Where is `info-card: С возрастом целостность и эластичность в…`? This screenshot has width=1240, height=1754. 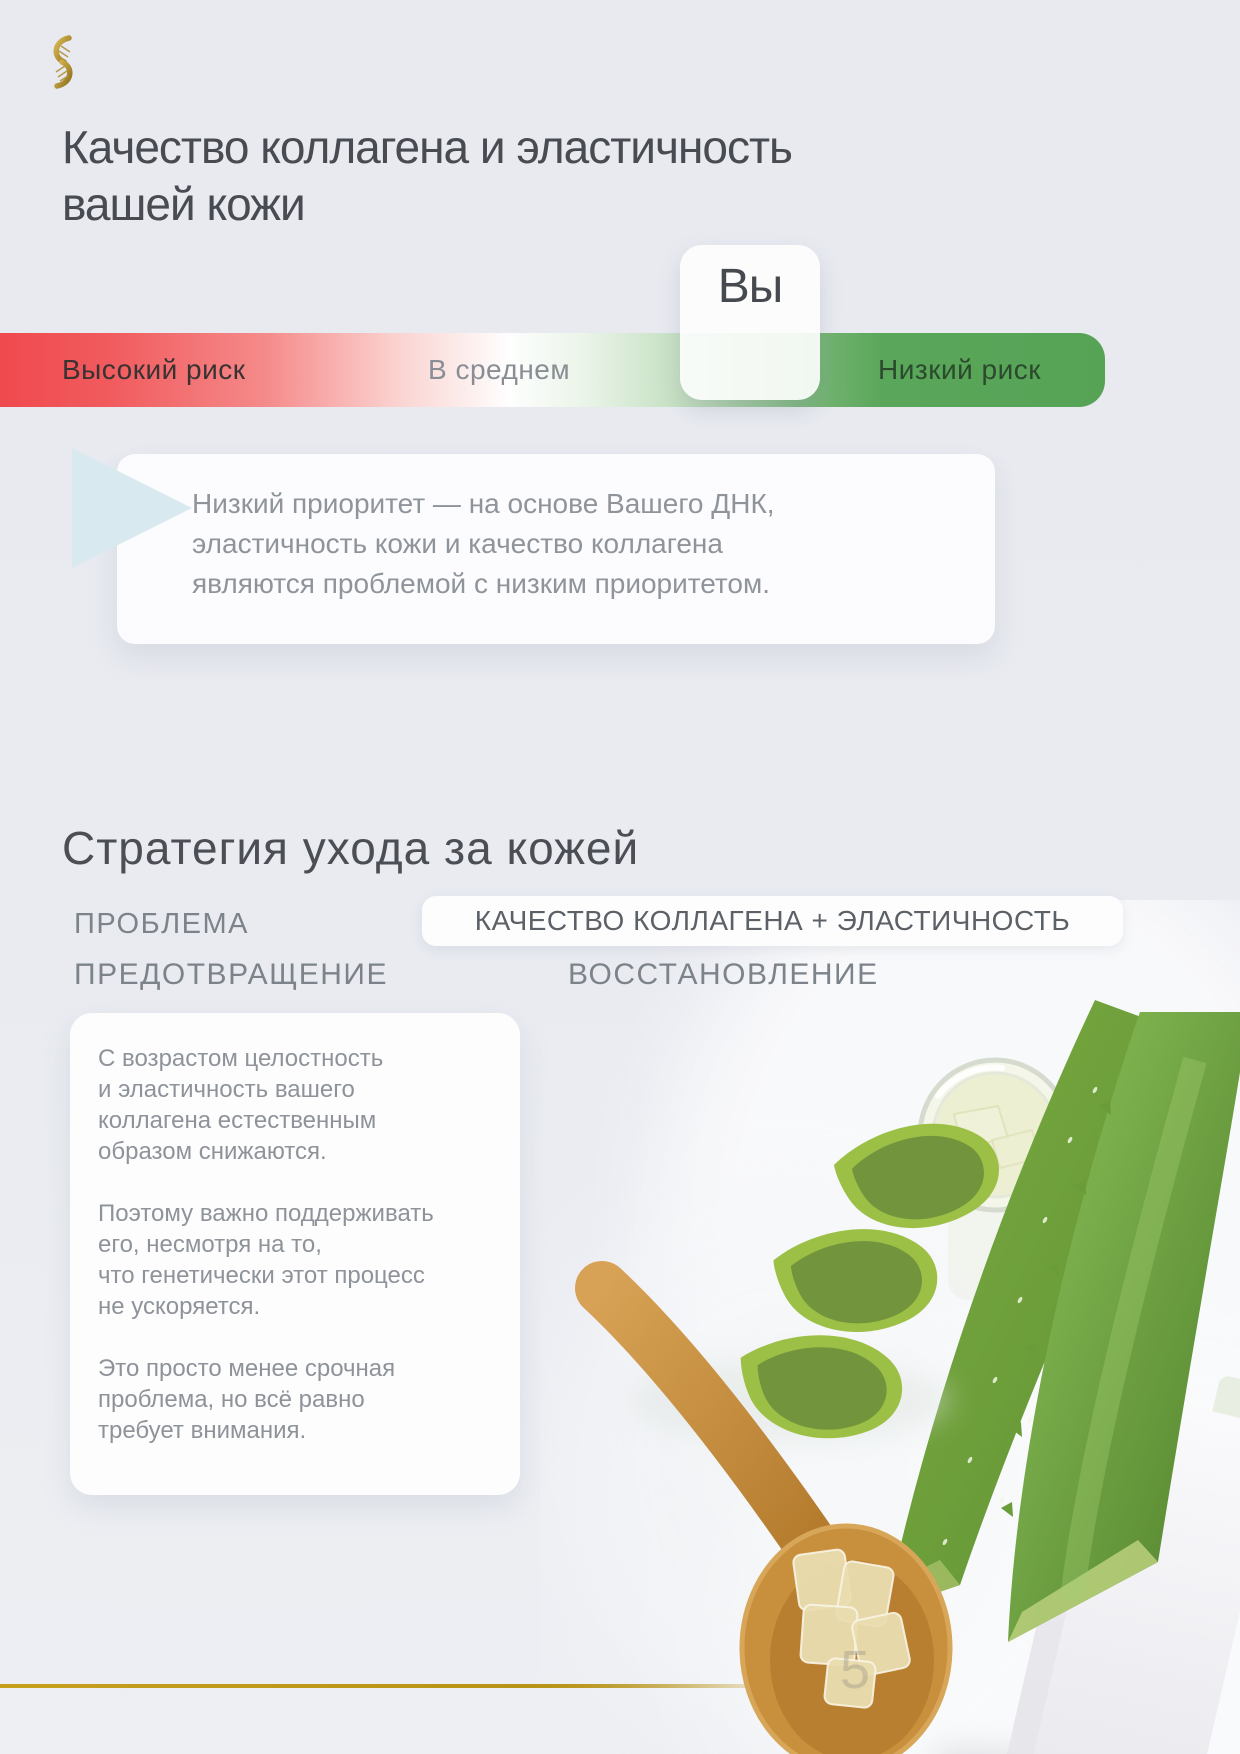 info-card: С возрастом целостность и эластичность в… is located at coordinates (295, 1254).